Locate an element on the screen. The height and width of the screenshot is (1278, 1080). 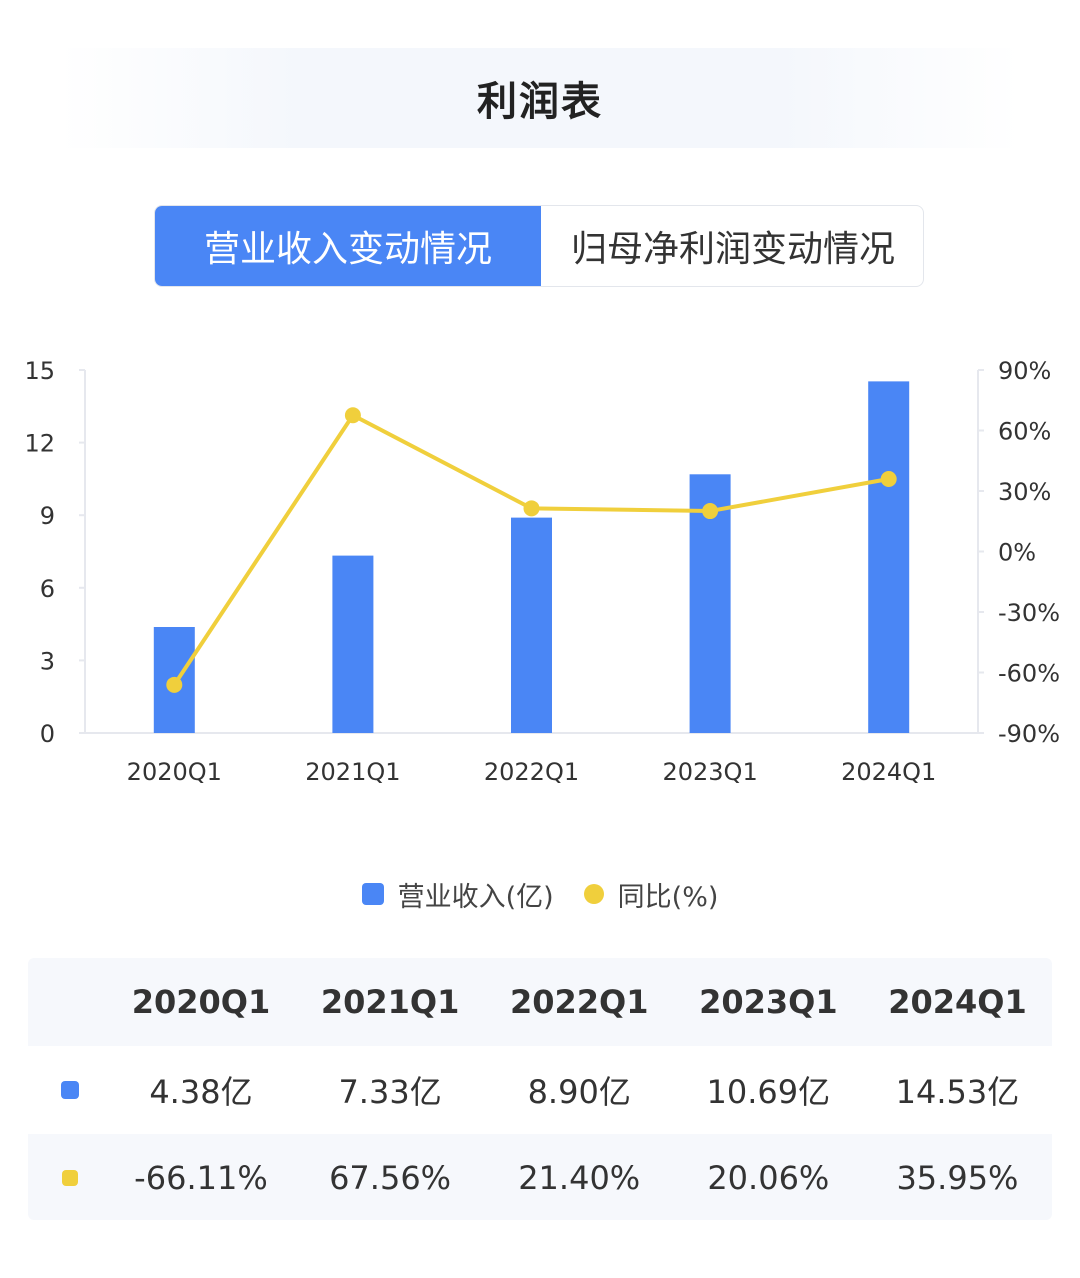
legend-item-revenue: 营业收入(亿) is located at coordinates (457, 894).